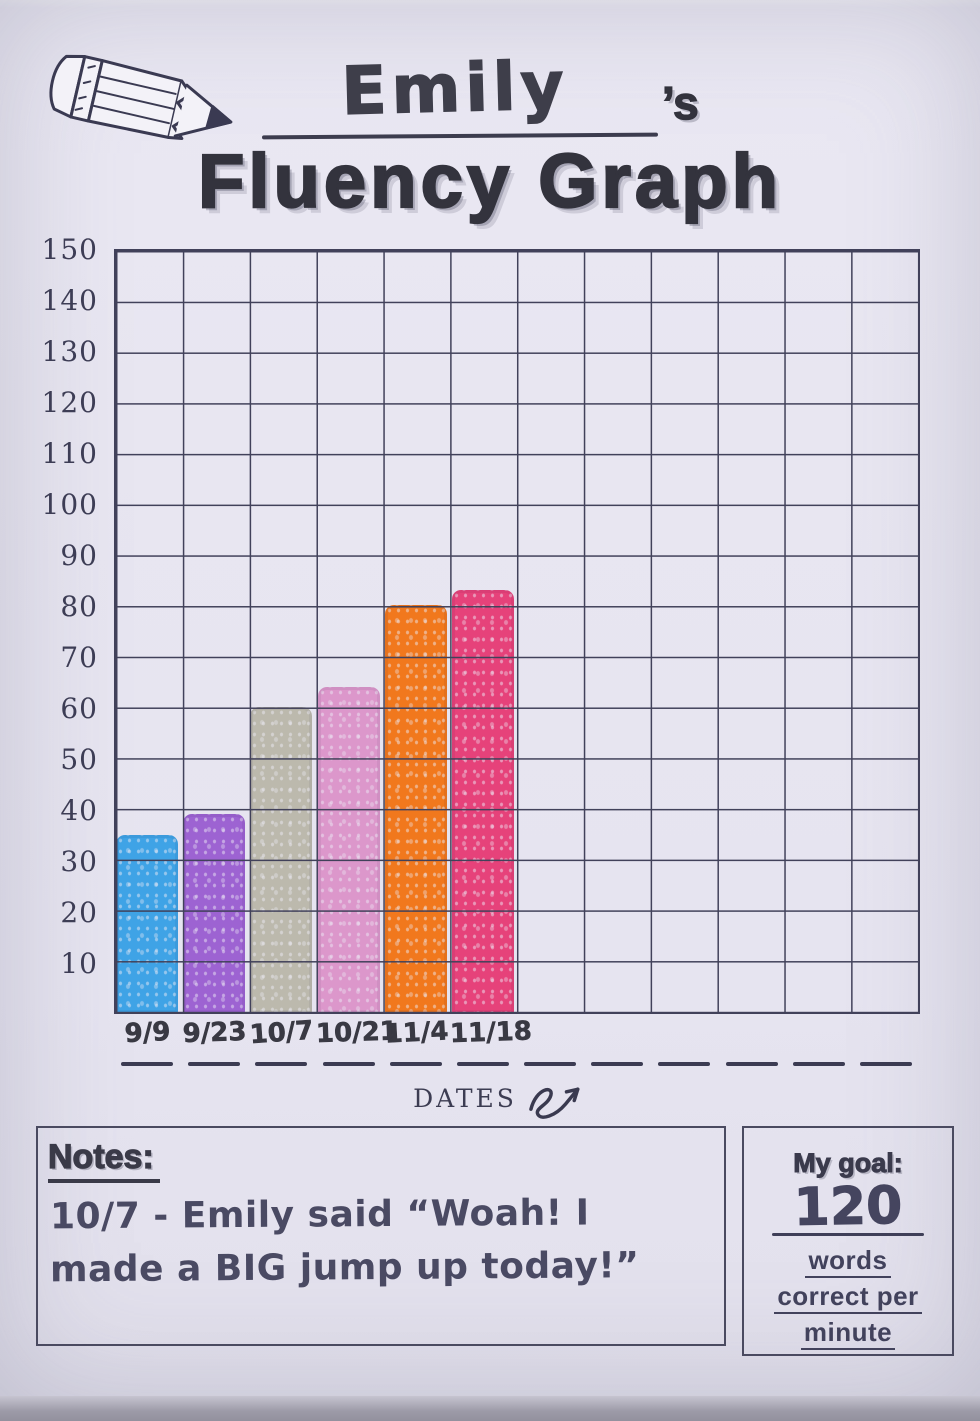 The width and height of the screenshot is (980, 1421). Describe the element at coordinates (344, 1268) in the screenshot. I see `note-line: made a BIG jump up today!”` at that location.